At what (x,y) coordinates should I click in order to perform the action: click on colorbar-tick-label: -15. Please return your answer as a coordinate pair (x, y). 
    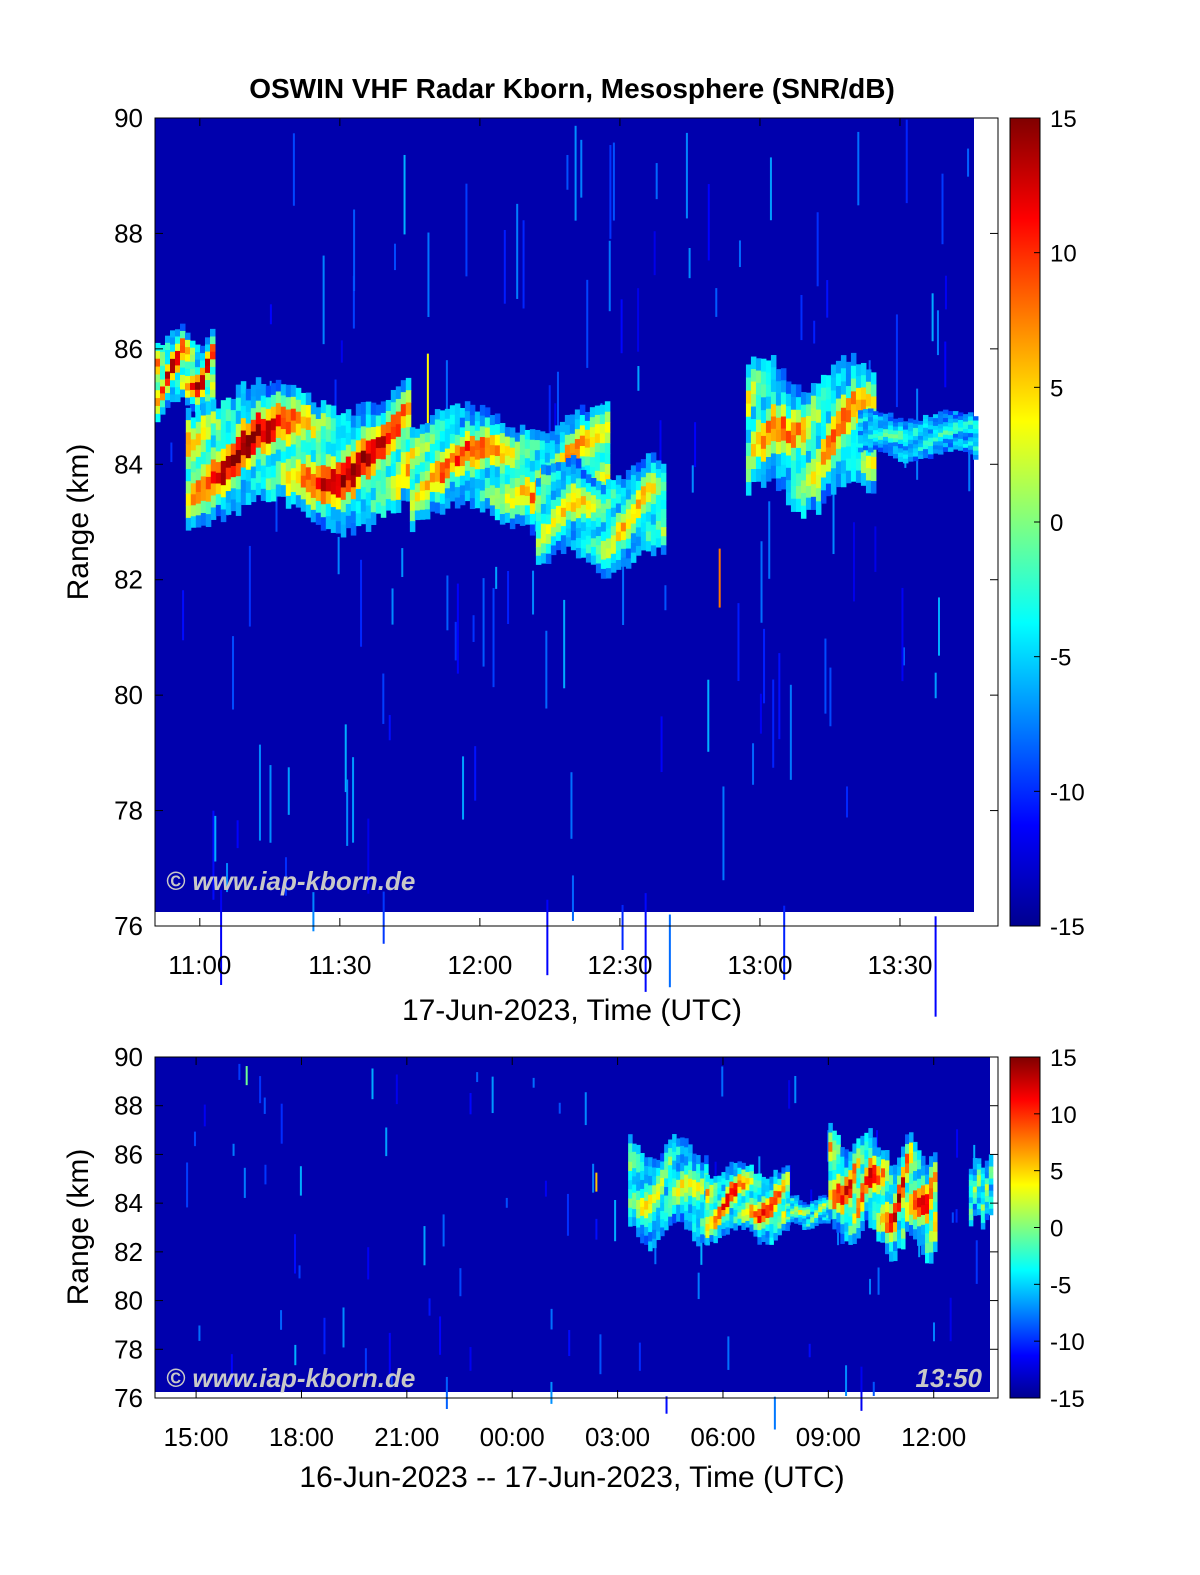
    Looking at the image, I should click on (1067, 1399).